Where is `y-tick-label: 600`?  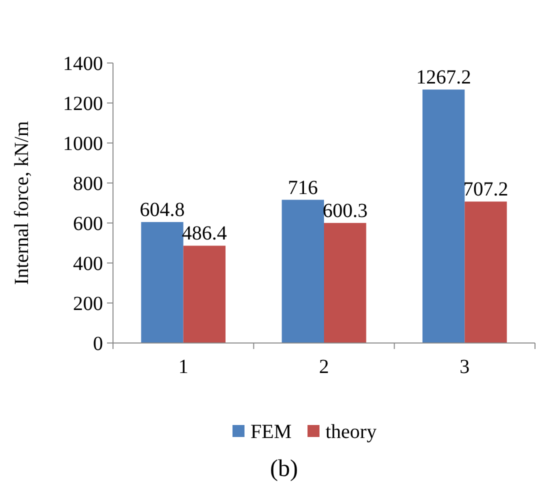 y-tick-label: 600 is located at coordinates (88, 224).